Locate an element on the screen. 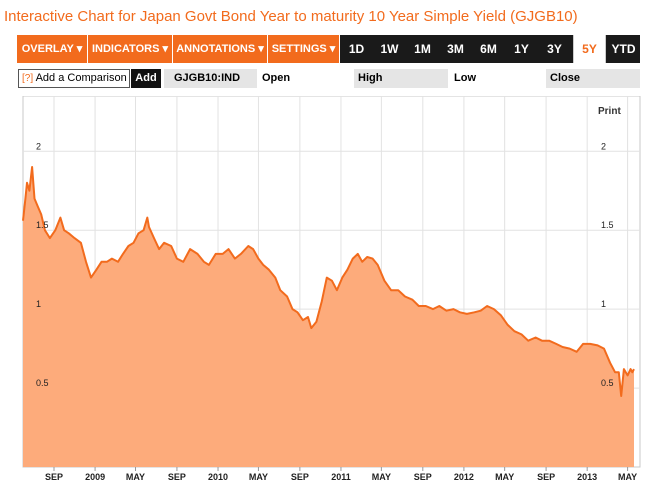  range-1y-button: 1Y is located at coordinates (521, 49).